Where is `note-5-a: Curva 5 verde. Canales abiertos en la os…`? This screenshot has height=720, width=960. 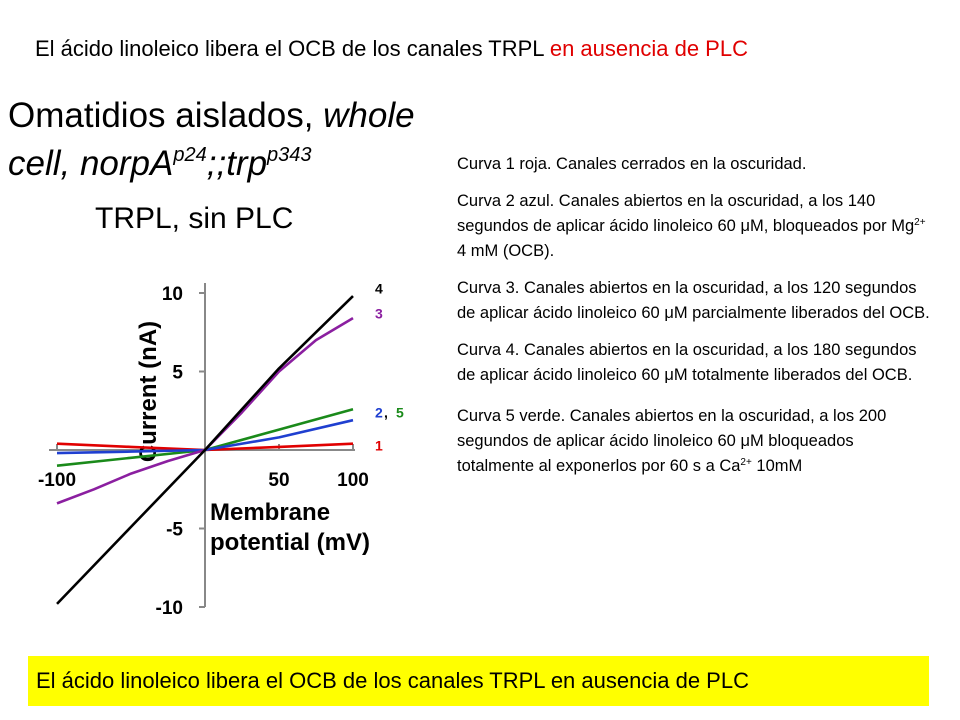
note-5-a: Curva 5 verde. Canales abiertos en la os… is located at coordinates (672, 428).